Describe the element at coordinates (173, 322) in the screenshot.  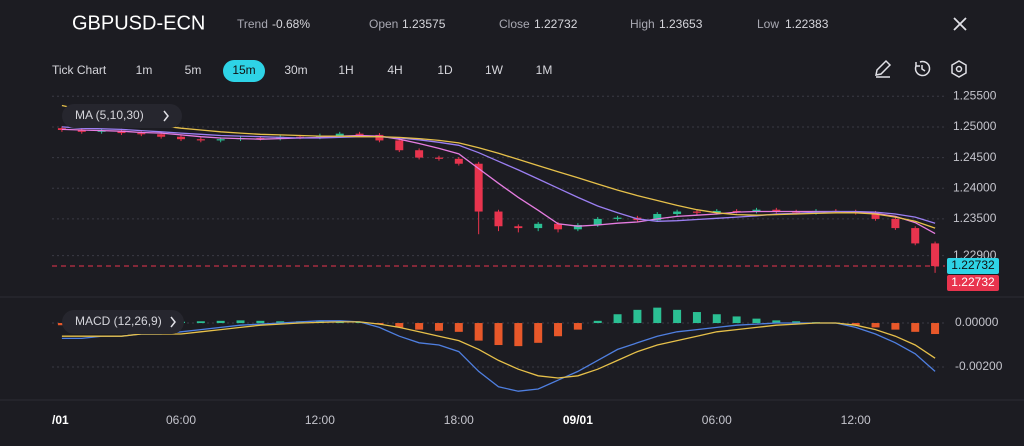
I see `macd-chevron` at that location.